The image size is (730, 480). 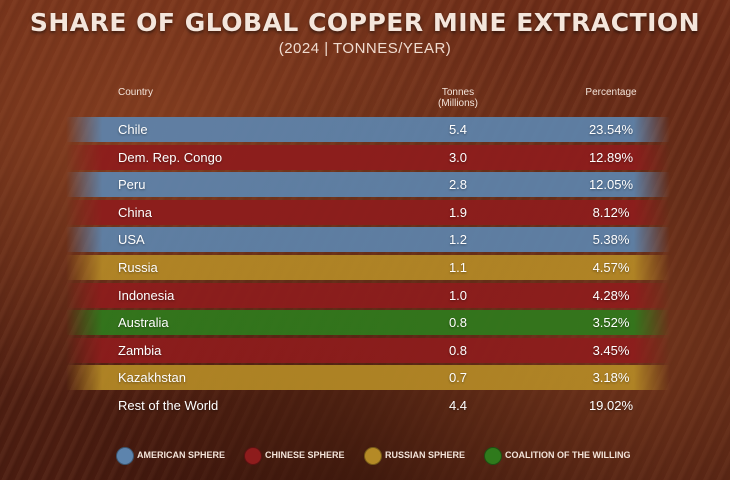 I want to click on cell-country: Chile, so click(x=133, y=129).